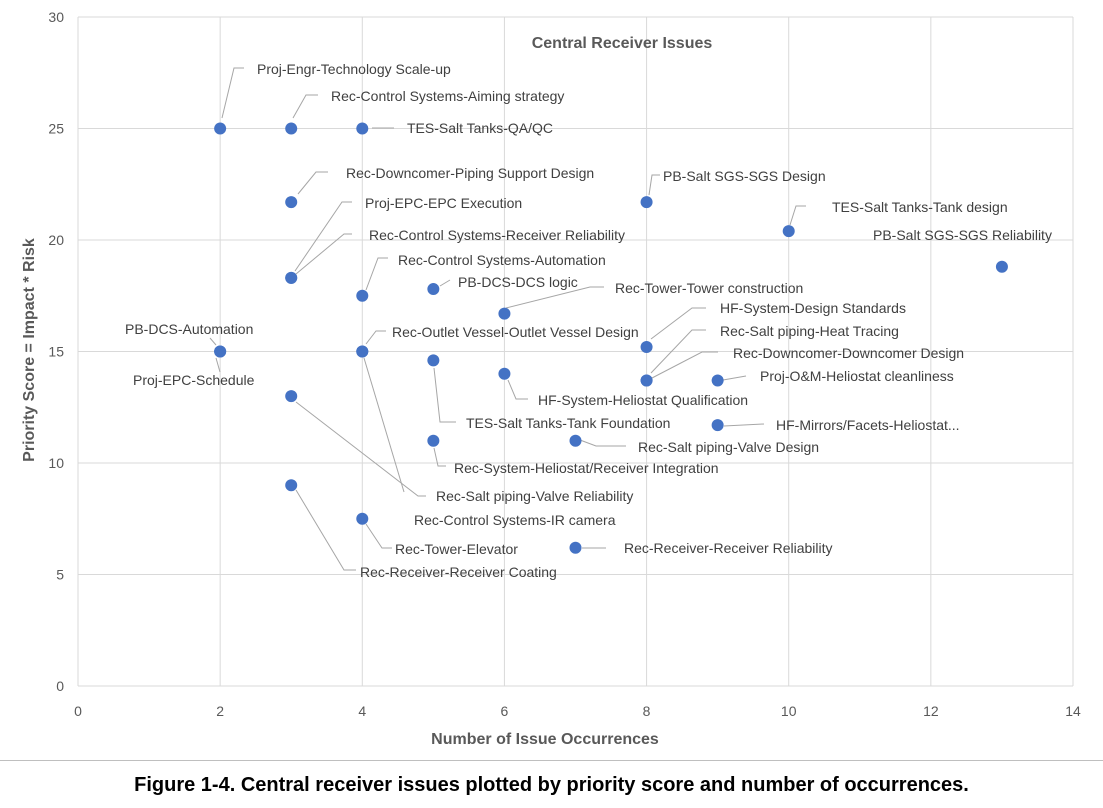 The width and height of the screenshot is (1103, 808). I want to click on point-label: Rec-Downcomer-Downcomer Design, so click(848, 353).